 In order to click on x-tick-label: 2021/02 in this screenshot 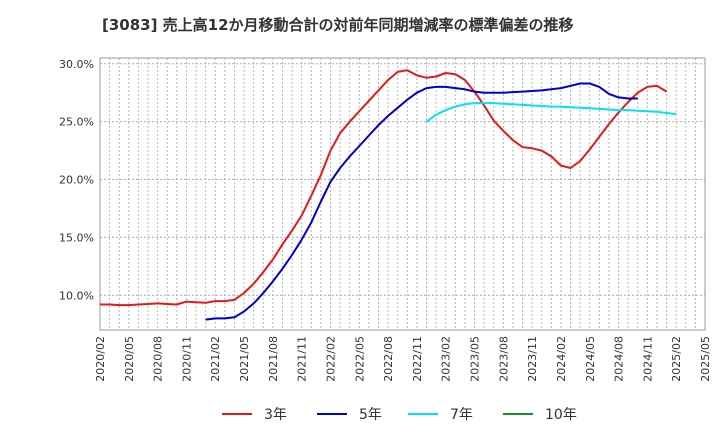, I will do `click(215, 359)`.